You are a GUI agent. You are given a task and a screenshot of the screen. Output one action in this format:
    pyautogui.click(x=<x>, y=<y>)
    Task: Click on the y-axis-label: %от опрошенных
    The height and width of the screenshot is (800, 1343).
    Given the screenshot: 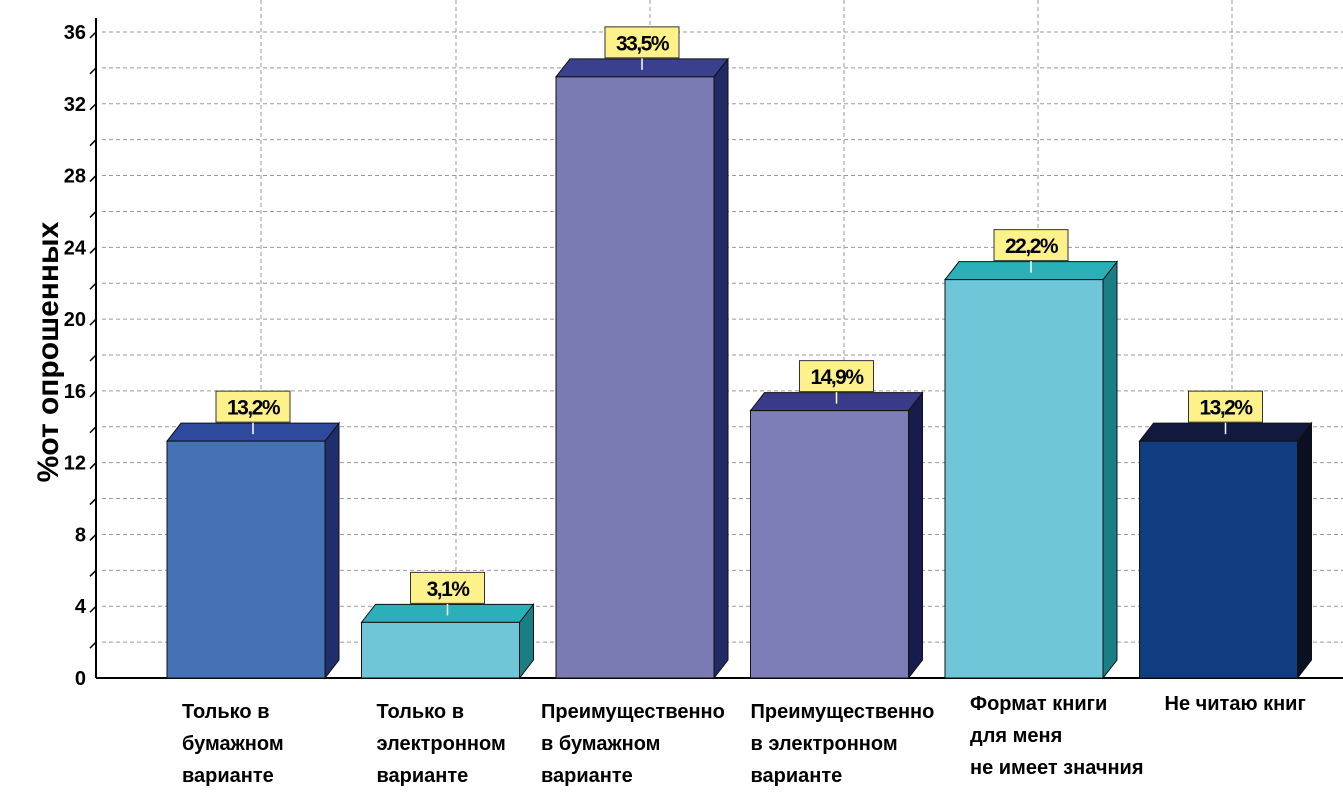 What is the action you would take?
    pyautogui.click(x=48, y=351)
    